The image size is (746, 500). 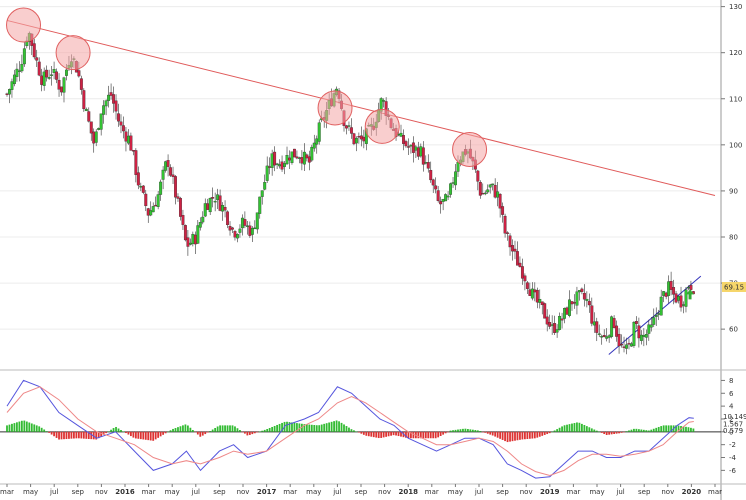 I want to click on time-tick-label: may, so click(x=172, y=492).